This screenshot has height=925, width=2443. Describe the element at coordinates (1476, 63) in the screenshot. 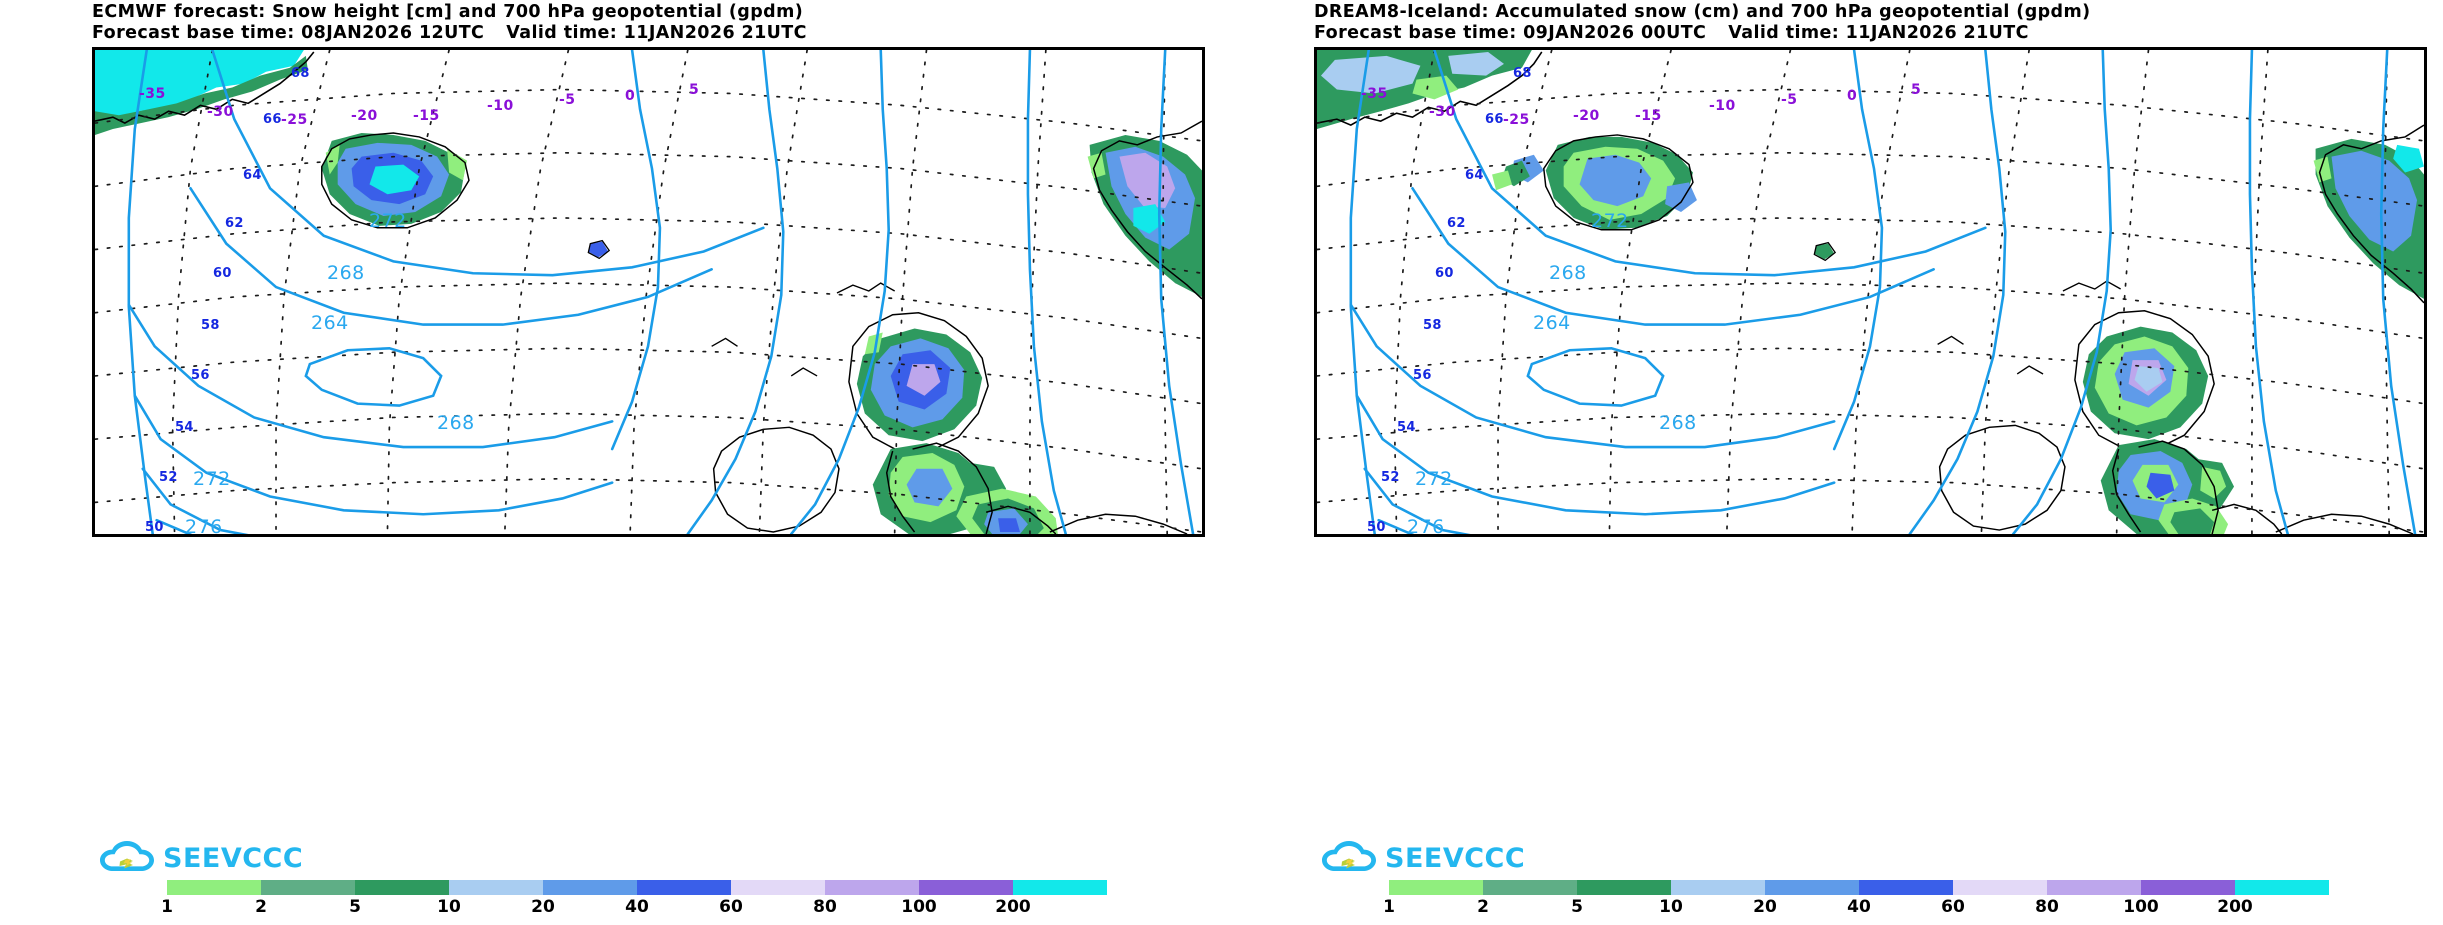

I see `greenland-snow-blue2` at that location.